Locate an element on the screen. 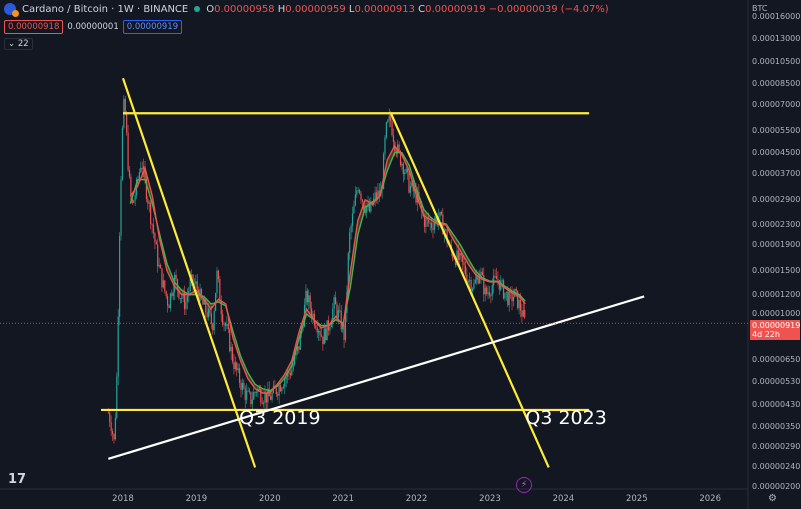  tradingview-logo-icon: 17 is located at coordinates (17, 479).